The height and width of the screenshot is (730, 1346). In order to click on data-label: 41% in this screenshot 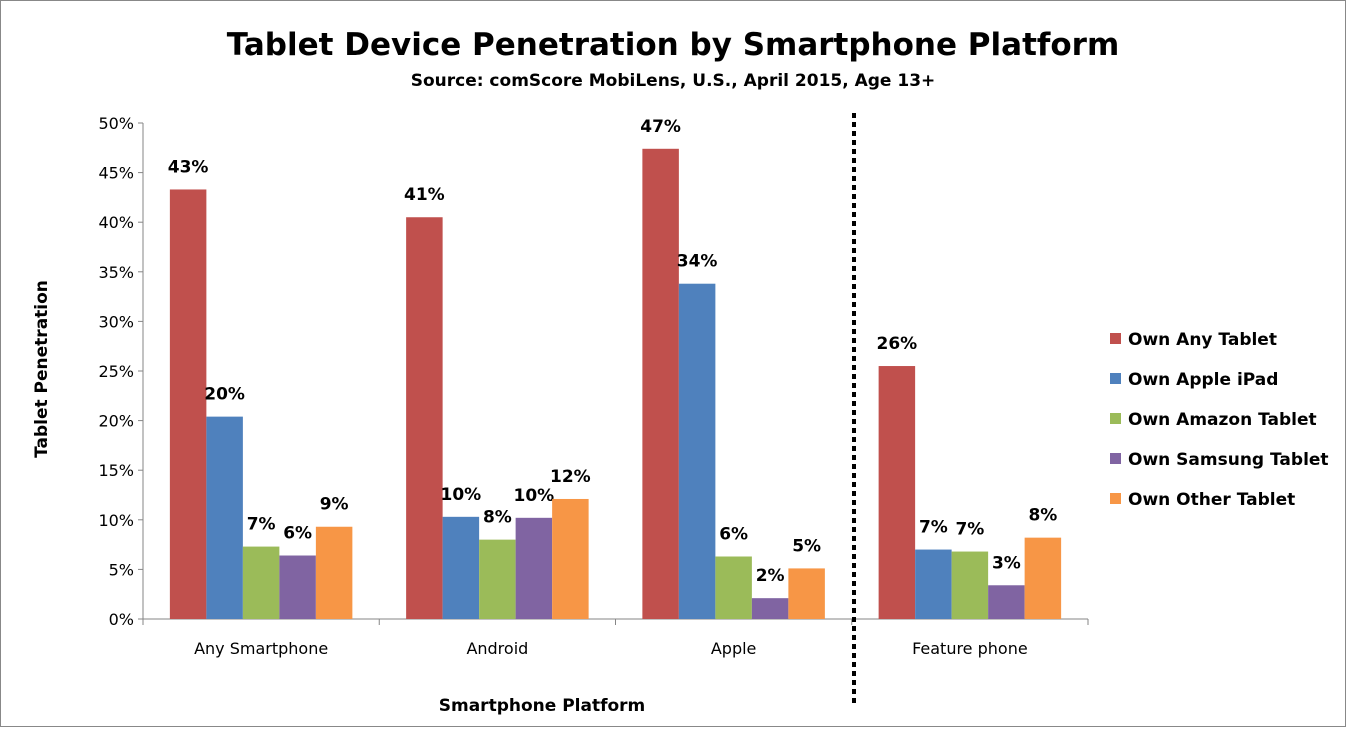, I will do `click(424, 195)`.